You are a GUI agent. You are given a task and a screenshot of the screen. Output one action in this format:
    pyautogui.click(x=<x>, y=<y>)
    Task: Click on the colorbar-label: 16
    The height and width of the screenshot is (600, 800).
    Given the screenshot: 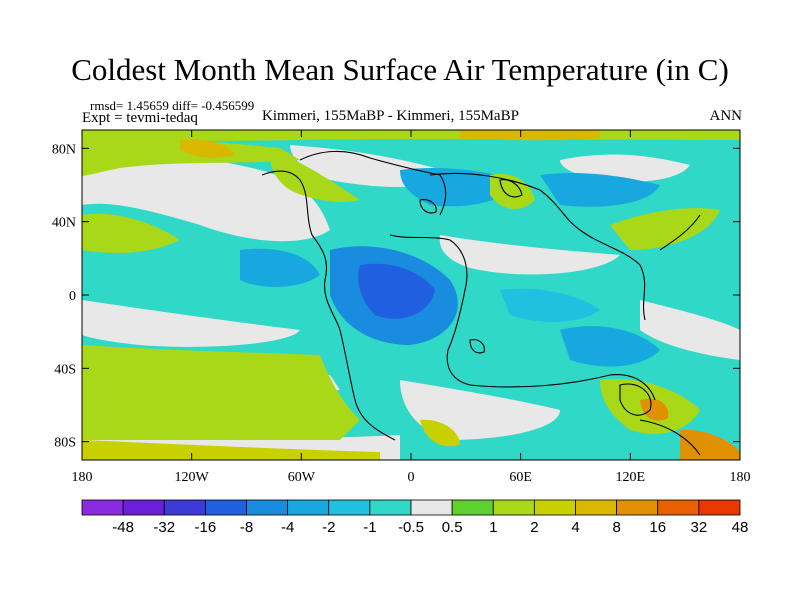 What is the action you would take?
    pyautogui.click(x=657, y=527)
    